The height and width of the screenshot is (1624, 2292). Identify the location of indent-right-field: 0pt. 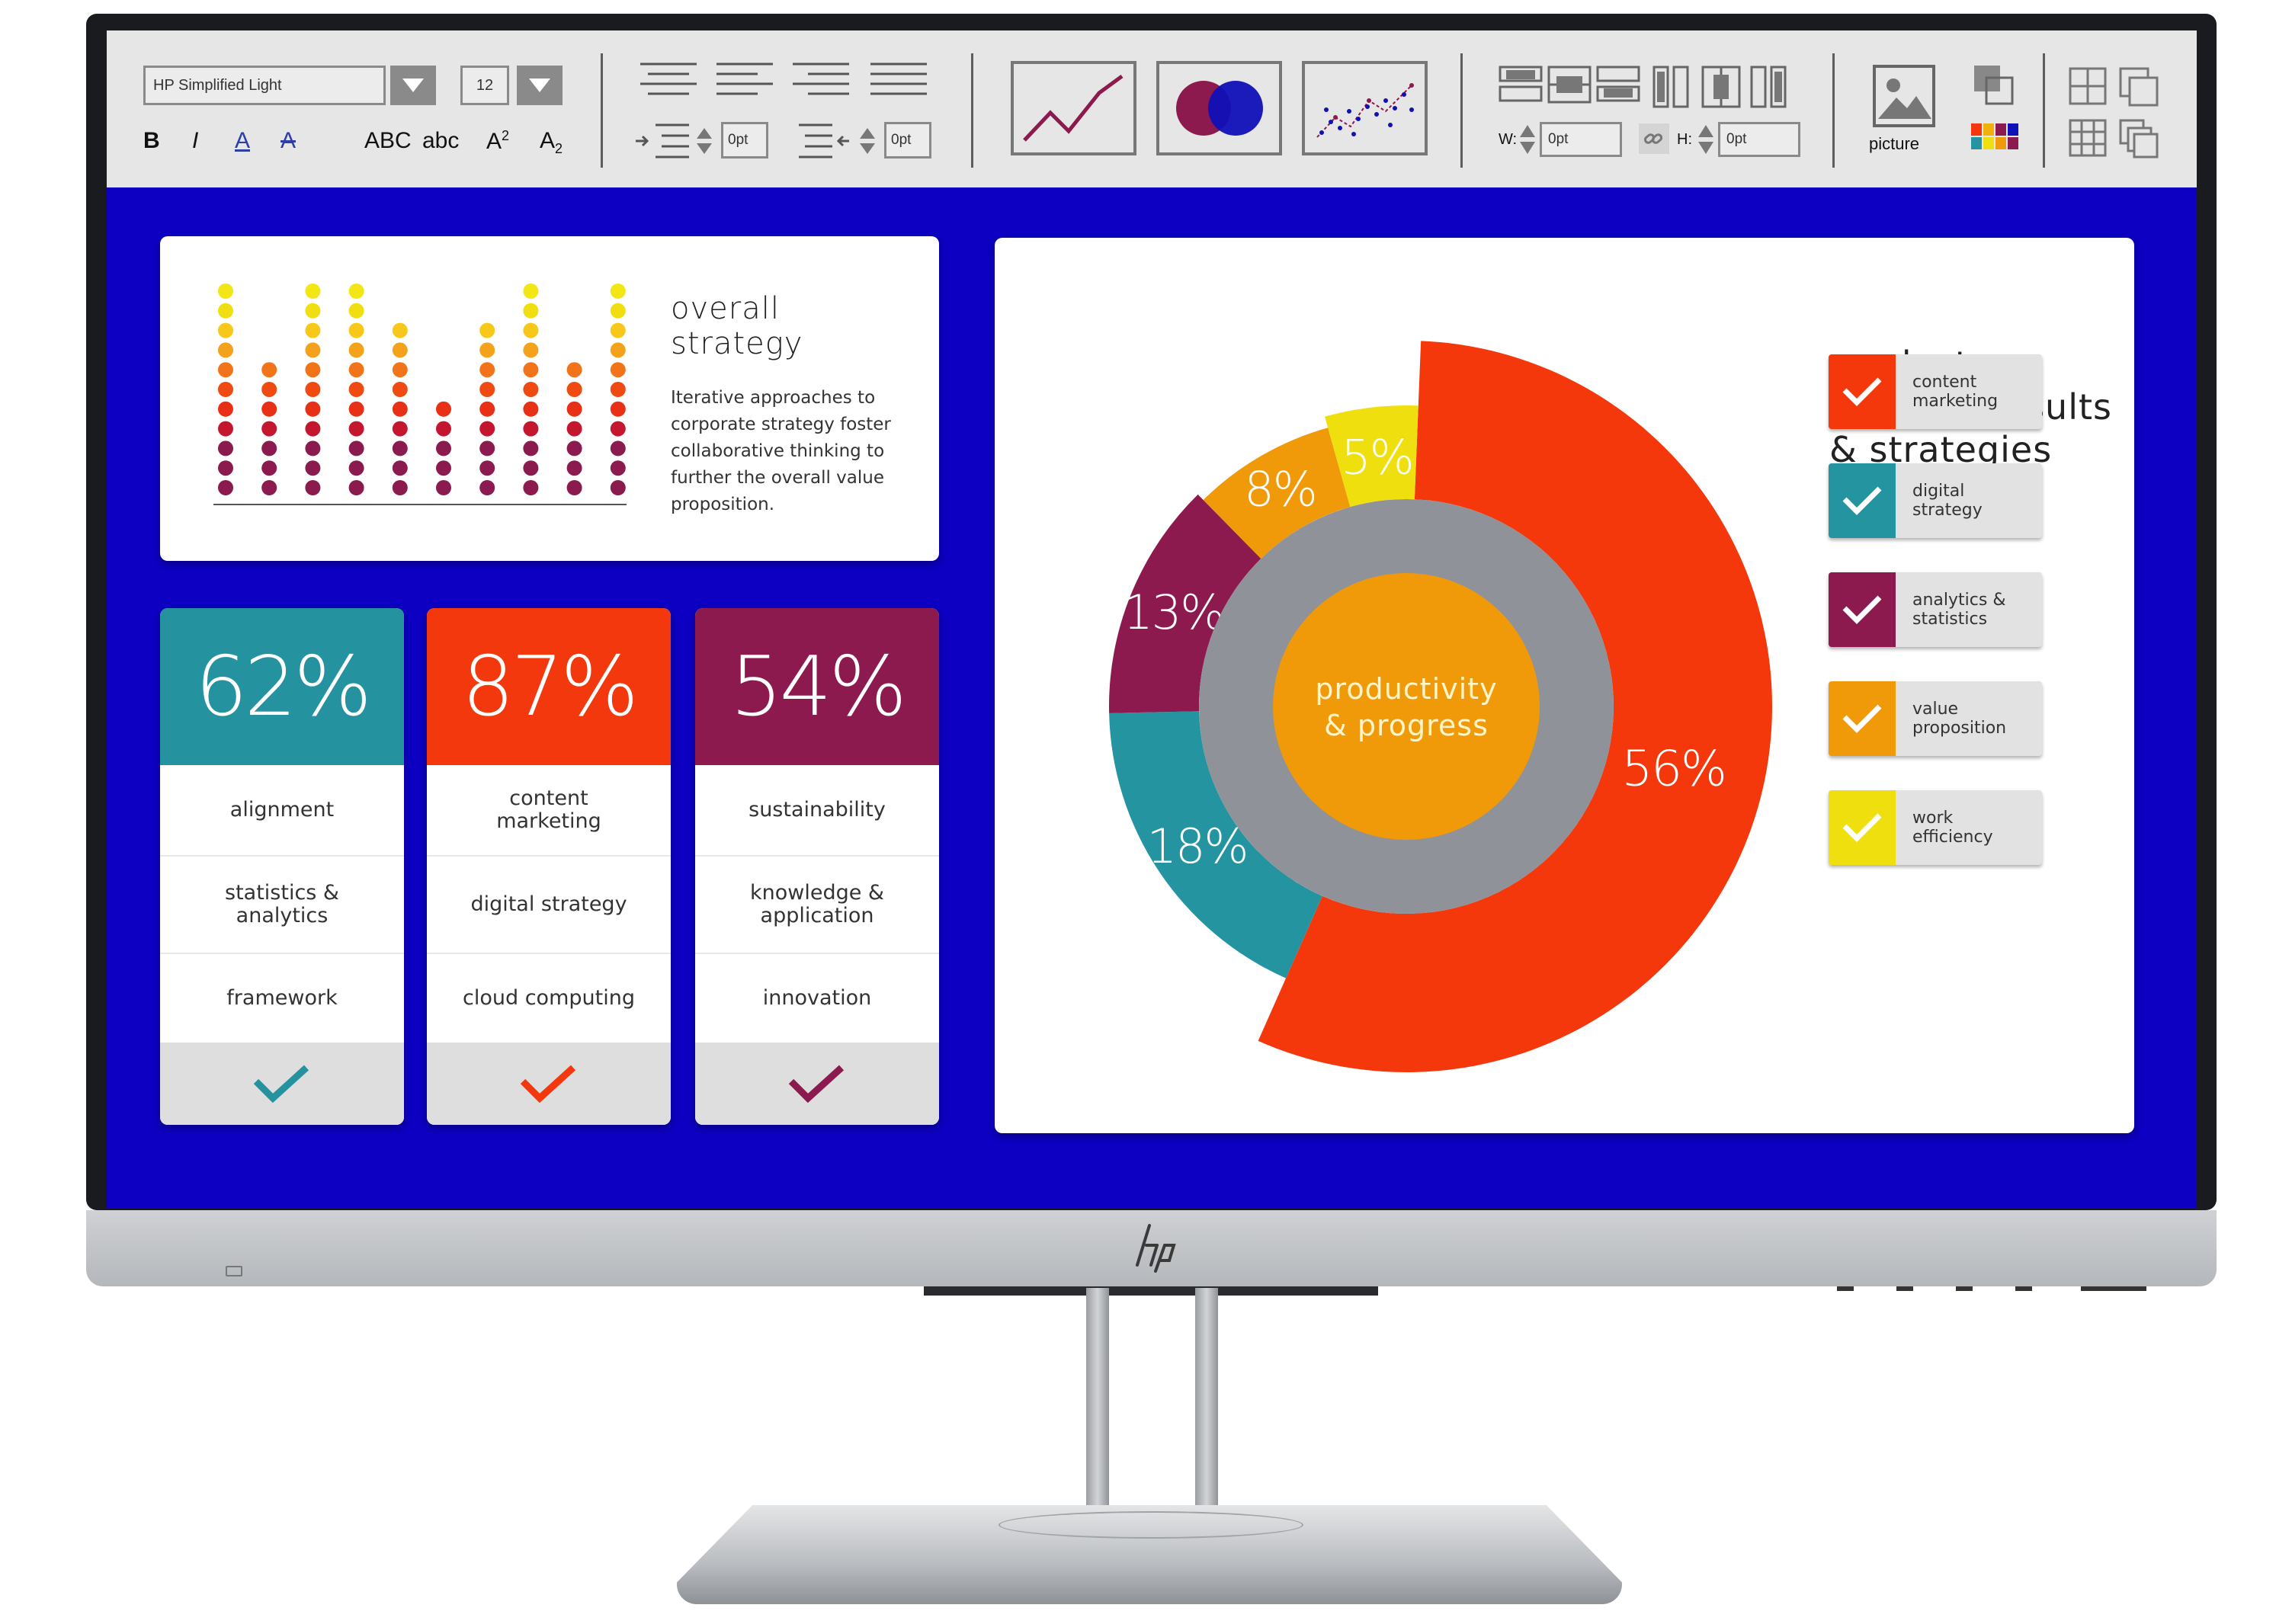
(907, 140).